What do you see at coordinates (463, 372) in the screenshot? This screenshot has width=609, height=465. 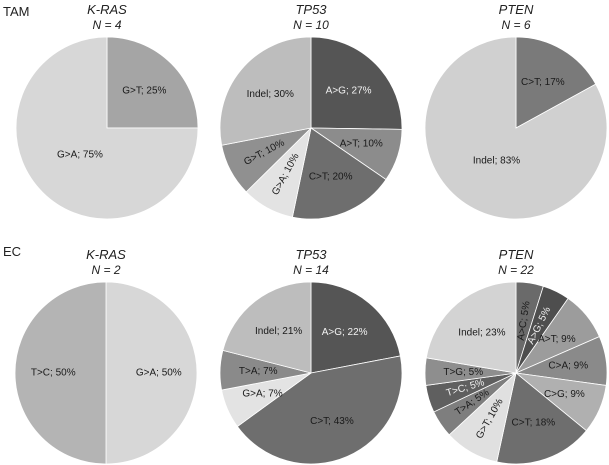 I see `slice-label: T>G; 5%` at bounding box center [463, 372].